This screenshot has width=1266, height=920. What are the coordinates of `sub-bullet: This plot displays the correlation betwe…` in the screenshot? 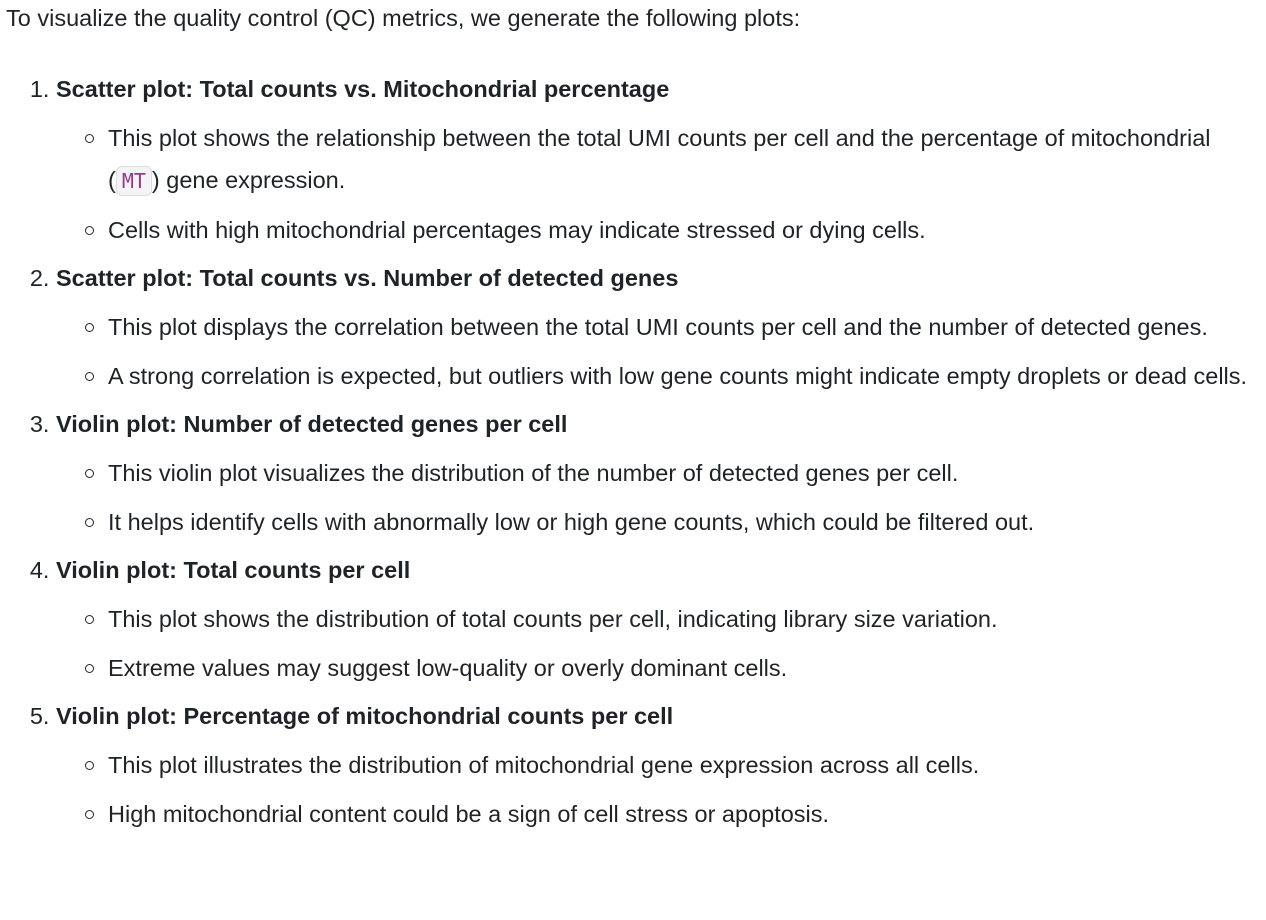 It's located at (673, 327).